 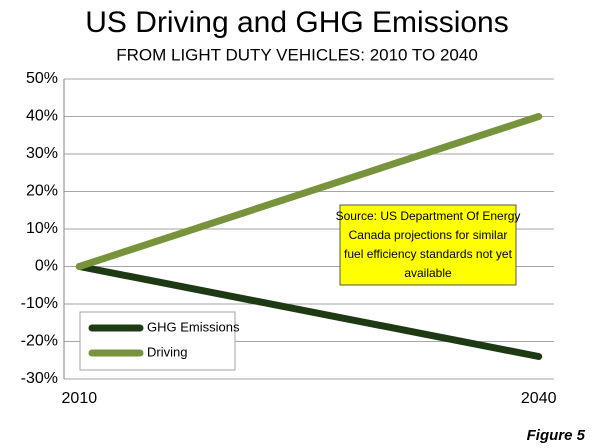 I want to click on y-tick-label: 50%, so click(x=42, y=78).